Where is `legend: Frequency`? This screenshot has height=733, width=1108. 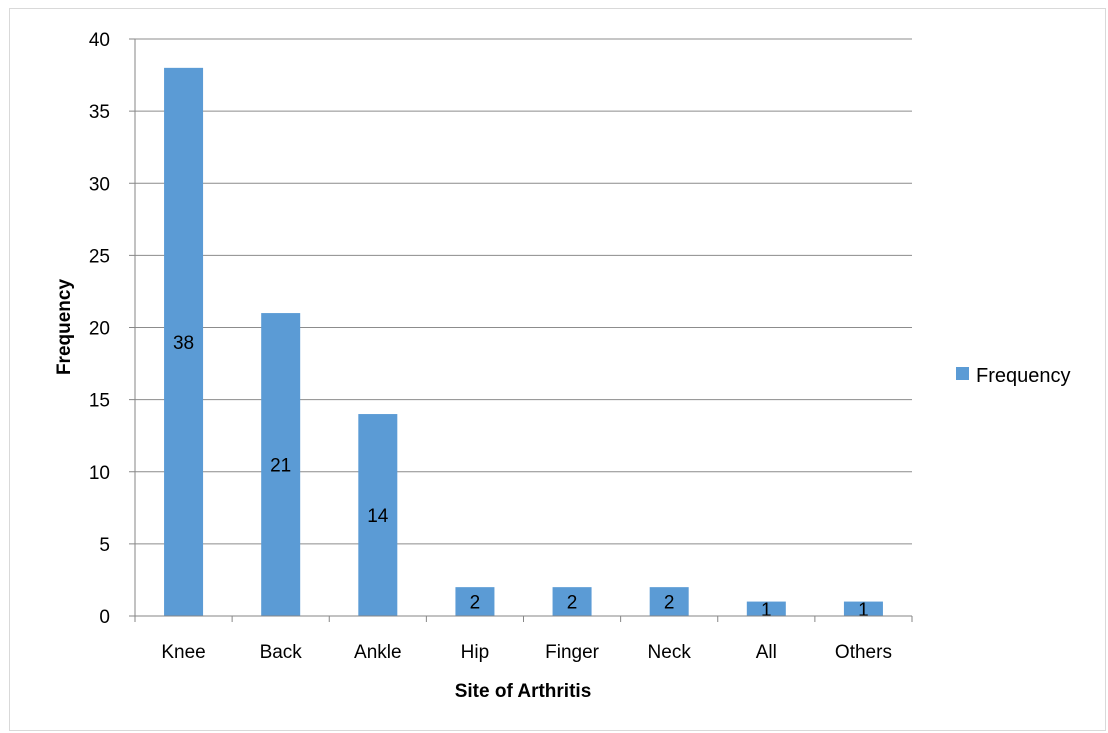 legend: Frequency is located at coordinates (1013, 376).